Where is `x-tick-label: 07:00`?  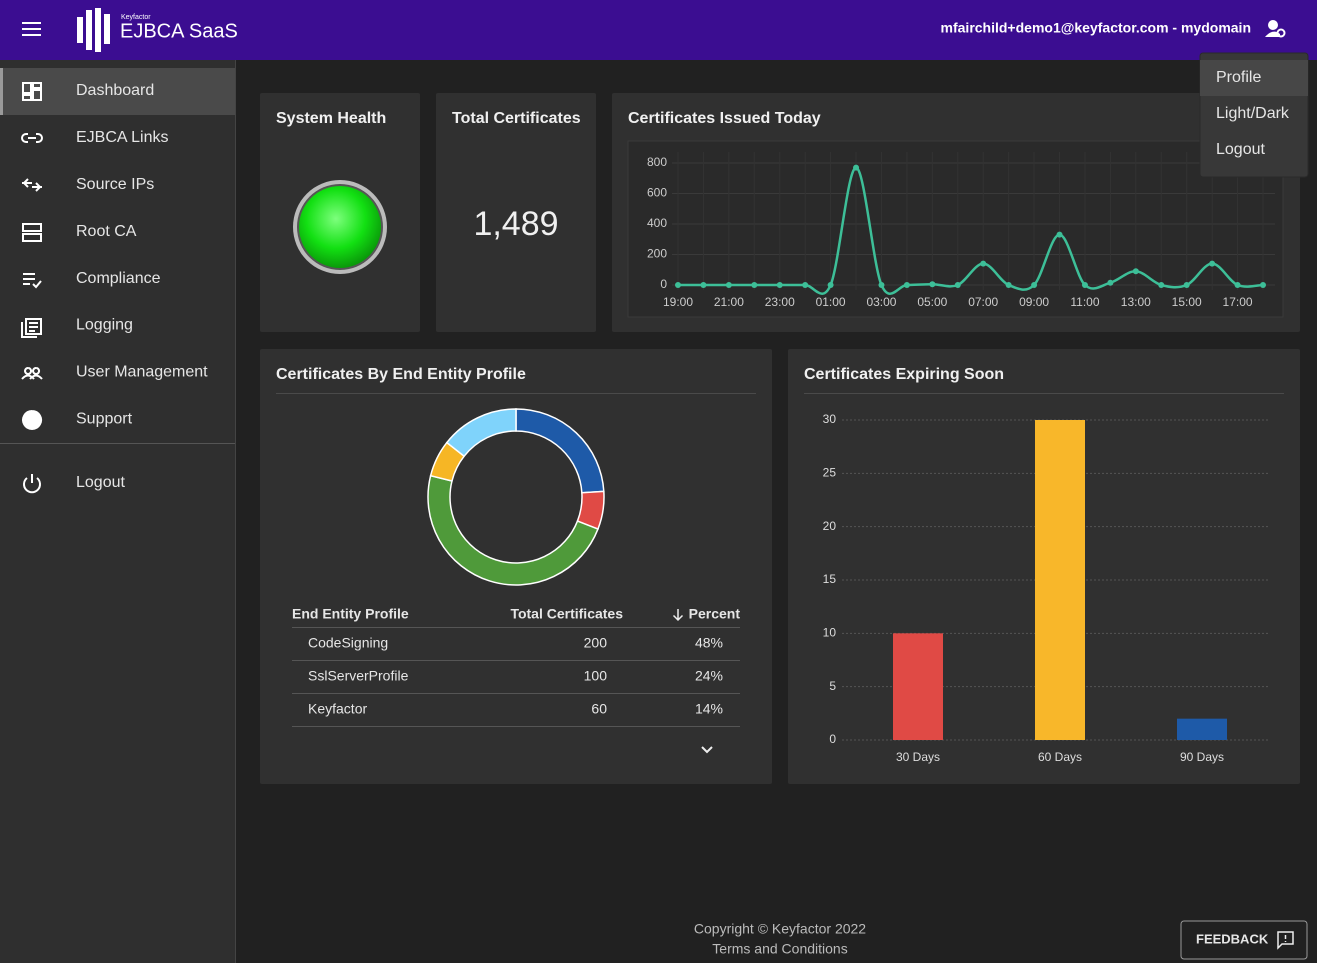
x-tick-label: 07:00 is located at coordinates (983, 302).